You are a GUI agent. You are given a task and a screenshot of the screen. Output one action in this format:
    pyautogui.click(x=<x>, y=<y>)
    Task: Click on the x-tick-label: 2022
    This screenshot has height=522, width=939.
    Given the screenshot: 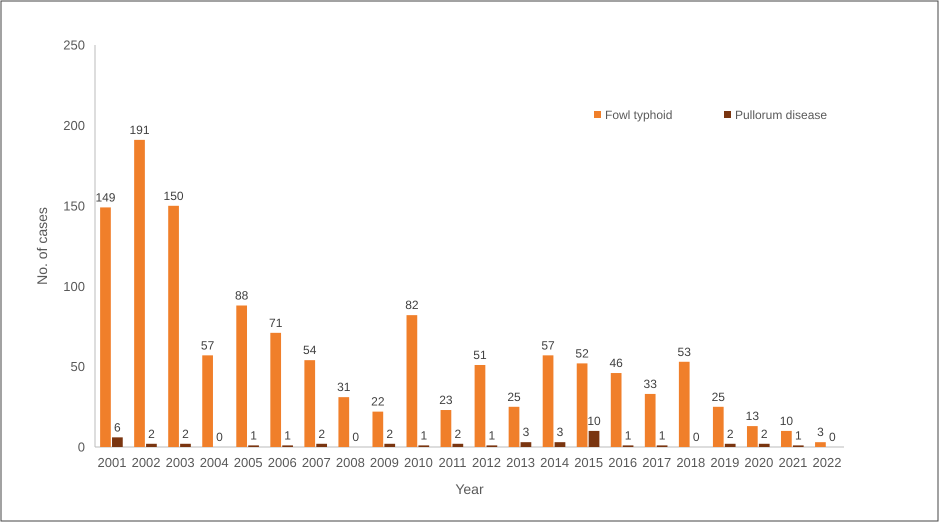 What is the action you would take?
    pyautogui.click(x=827, y=462)
    